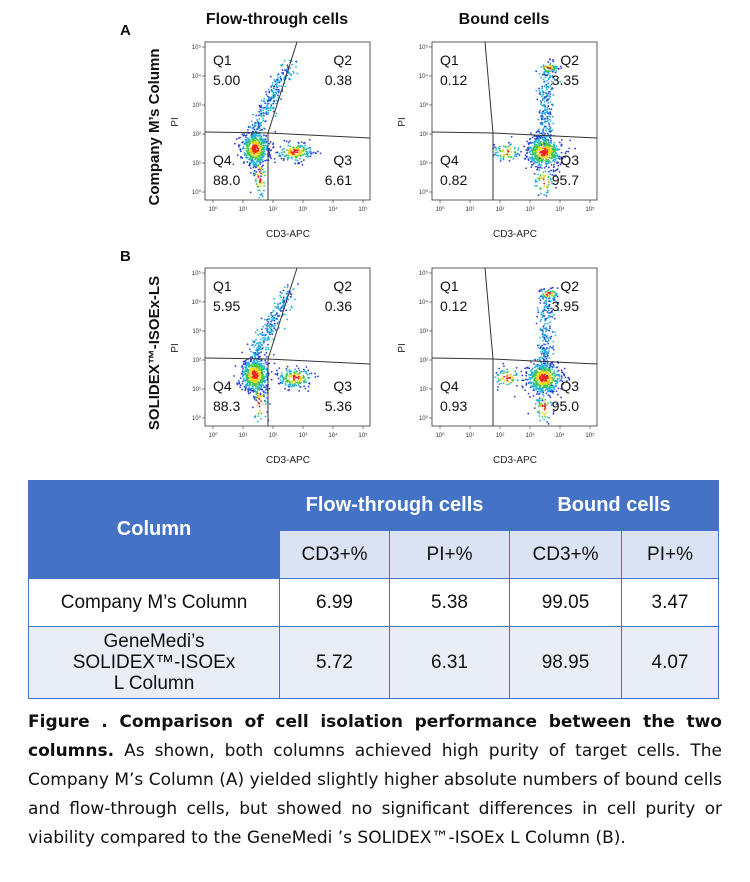 This screenshot has height=882, width=750. I want to click on x-tick-label: 10¹, so click(243, 436).